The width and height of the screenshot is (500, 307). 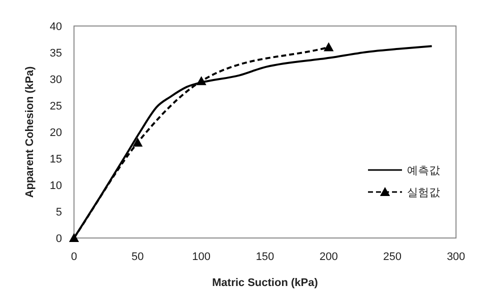 What do you see at coordinates (328, 257) in the screenshot?
I see `x-tick-label: 200` at bounding box center [328, 257].